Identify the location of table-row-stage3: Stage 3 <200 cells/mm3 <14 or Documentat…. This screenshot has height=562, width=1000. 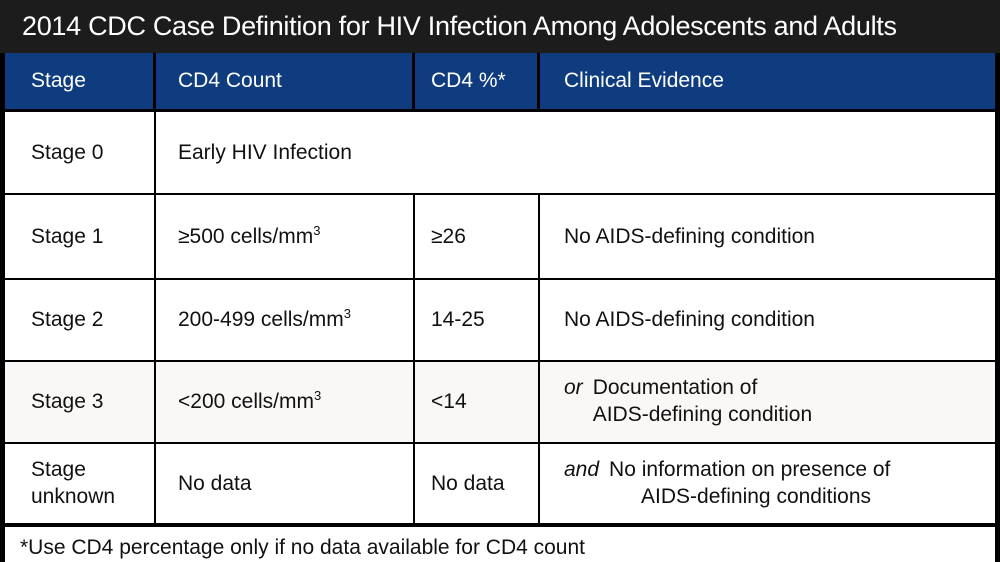
(500, 403).